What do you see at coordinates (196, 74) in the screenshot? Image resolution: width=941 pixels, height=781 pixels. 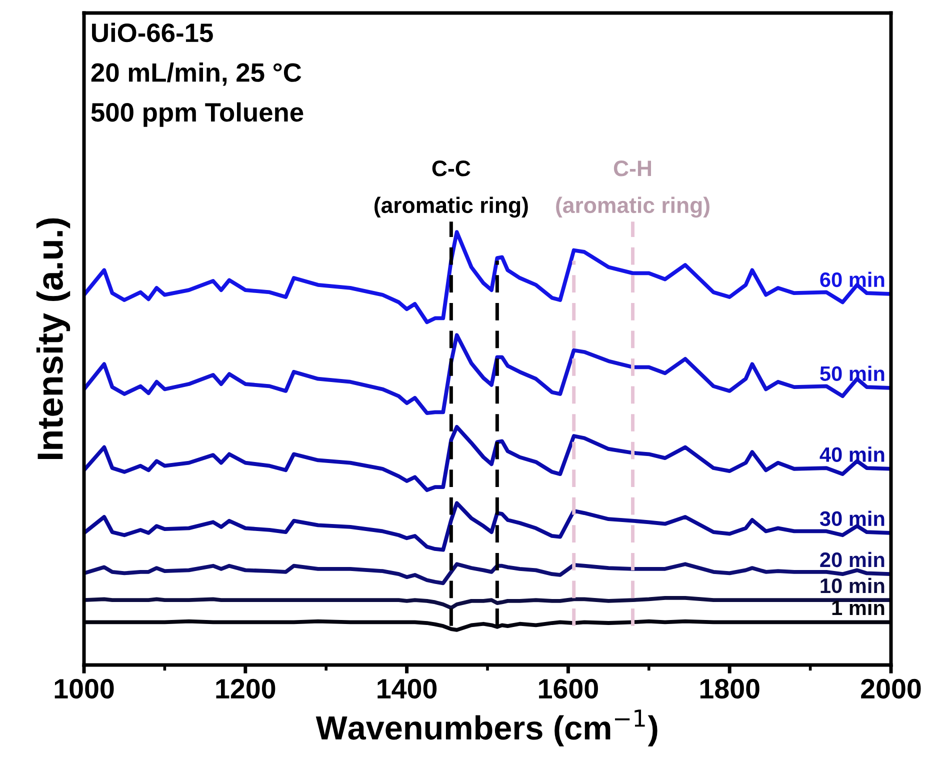 I see `text: 20 mL/min, 25 °C` at bounding box center [196, 74].